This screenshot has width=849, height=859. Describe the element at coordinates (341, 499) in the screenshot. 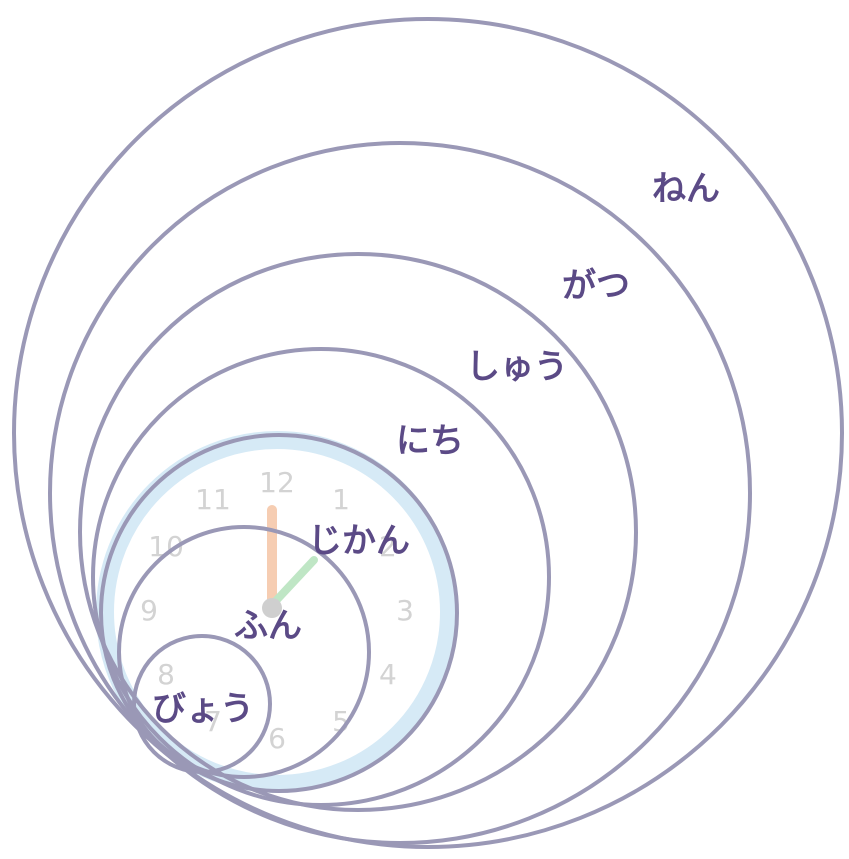

I see `clock-numeral-1: 1` at that location.